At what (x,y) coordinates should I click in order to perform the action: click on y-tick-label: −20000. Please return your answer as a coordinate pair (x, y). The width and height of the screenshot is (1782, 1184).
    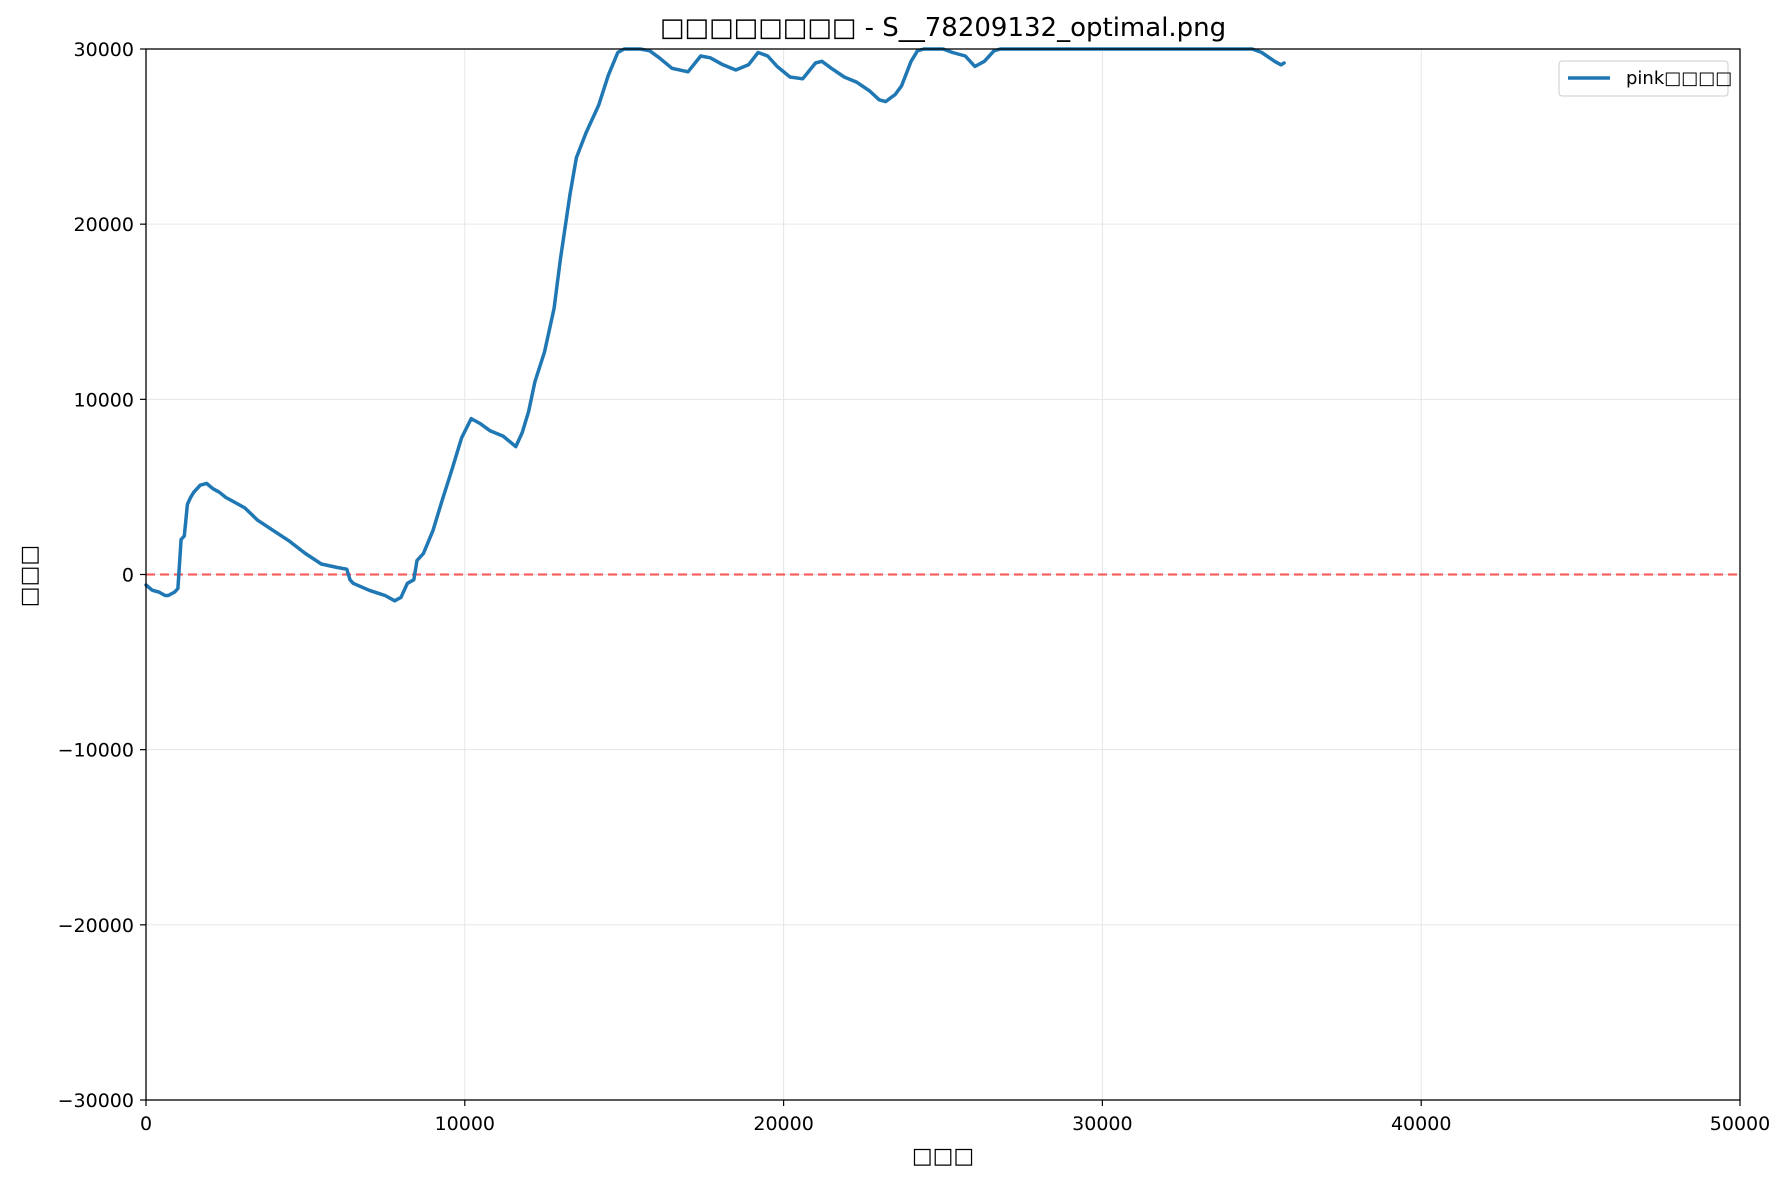
    Looking at the image, I should click on (96, 926).